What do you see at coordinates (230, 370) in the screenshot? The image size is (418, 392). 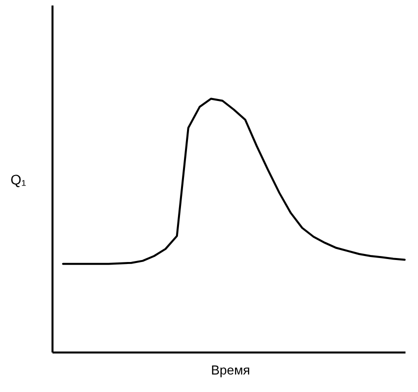 I see `x-axis-title: Время` at bounding box center [230, 370].